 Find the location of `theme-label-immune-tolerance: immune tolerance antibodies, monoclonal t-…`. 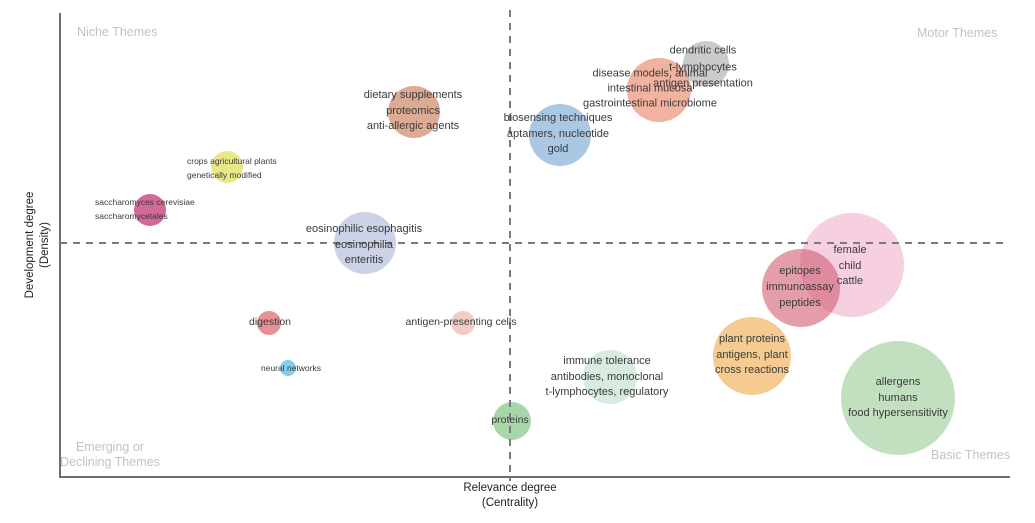

theme-label-immune-tolerance: immune tolerance antibodies, monoclonal t-… is located at coordinates (607, 377).